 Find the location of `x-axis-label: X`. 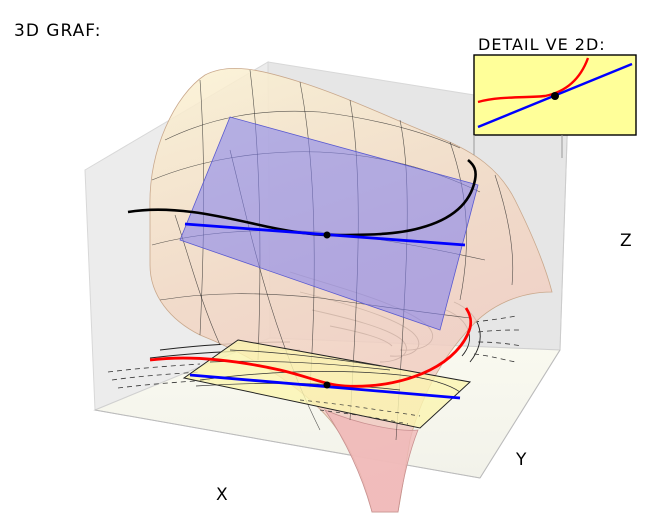

x-axis-label: X is located at coordinates (222, 495).